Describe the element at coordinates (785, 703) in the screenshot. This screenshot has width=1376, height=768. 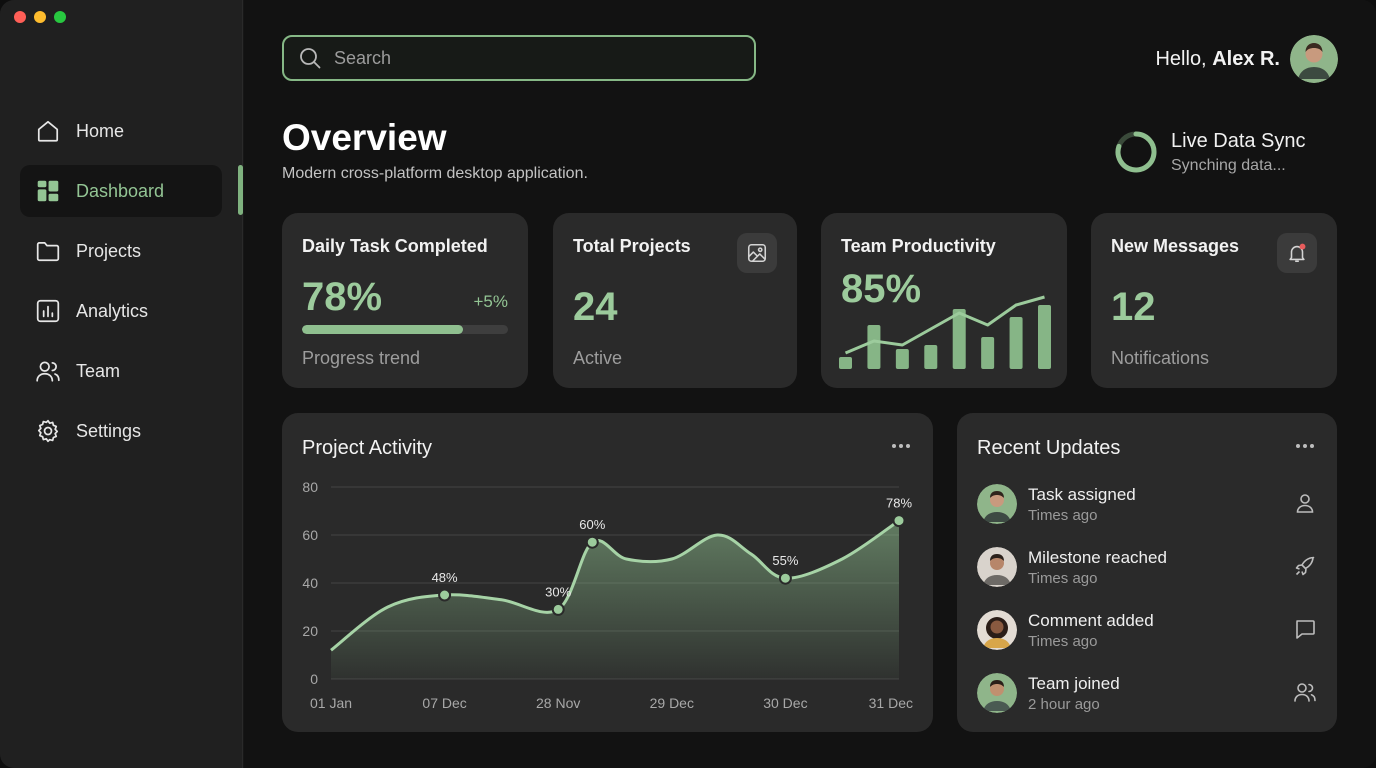
I see `x-tick-label: 30 Dec` at that location.